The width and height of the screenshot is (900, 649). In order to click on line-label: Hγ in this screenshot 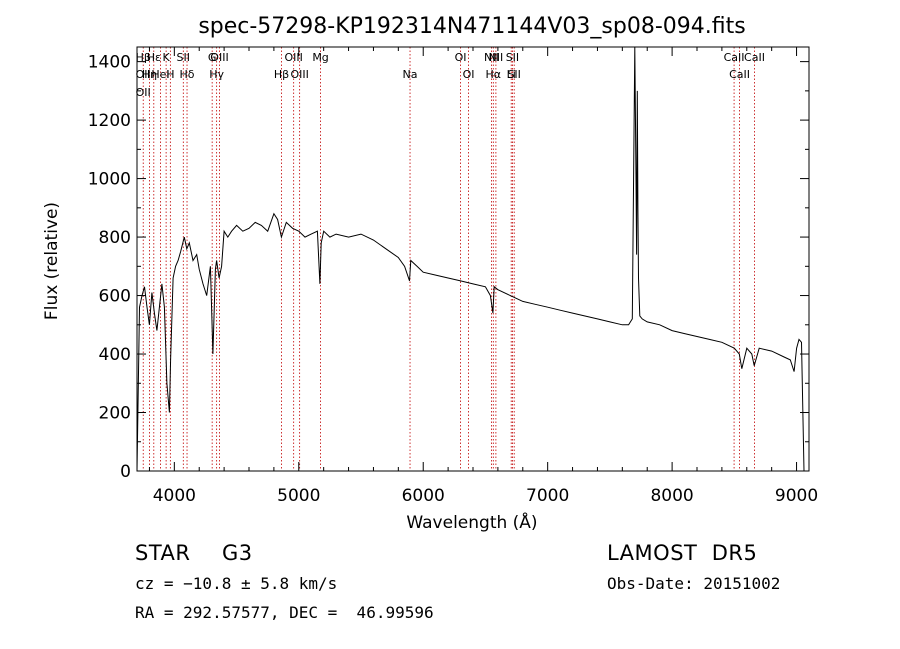, I will do `click(216, 74)`.